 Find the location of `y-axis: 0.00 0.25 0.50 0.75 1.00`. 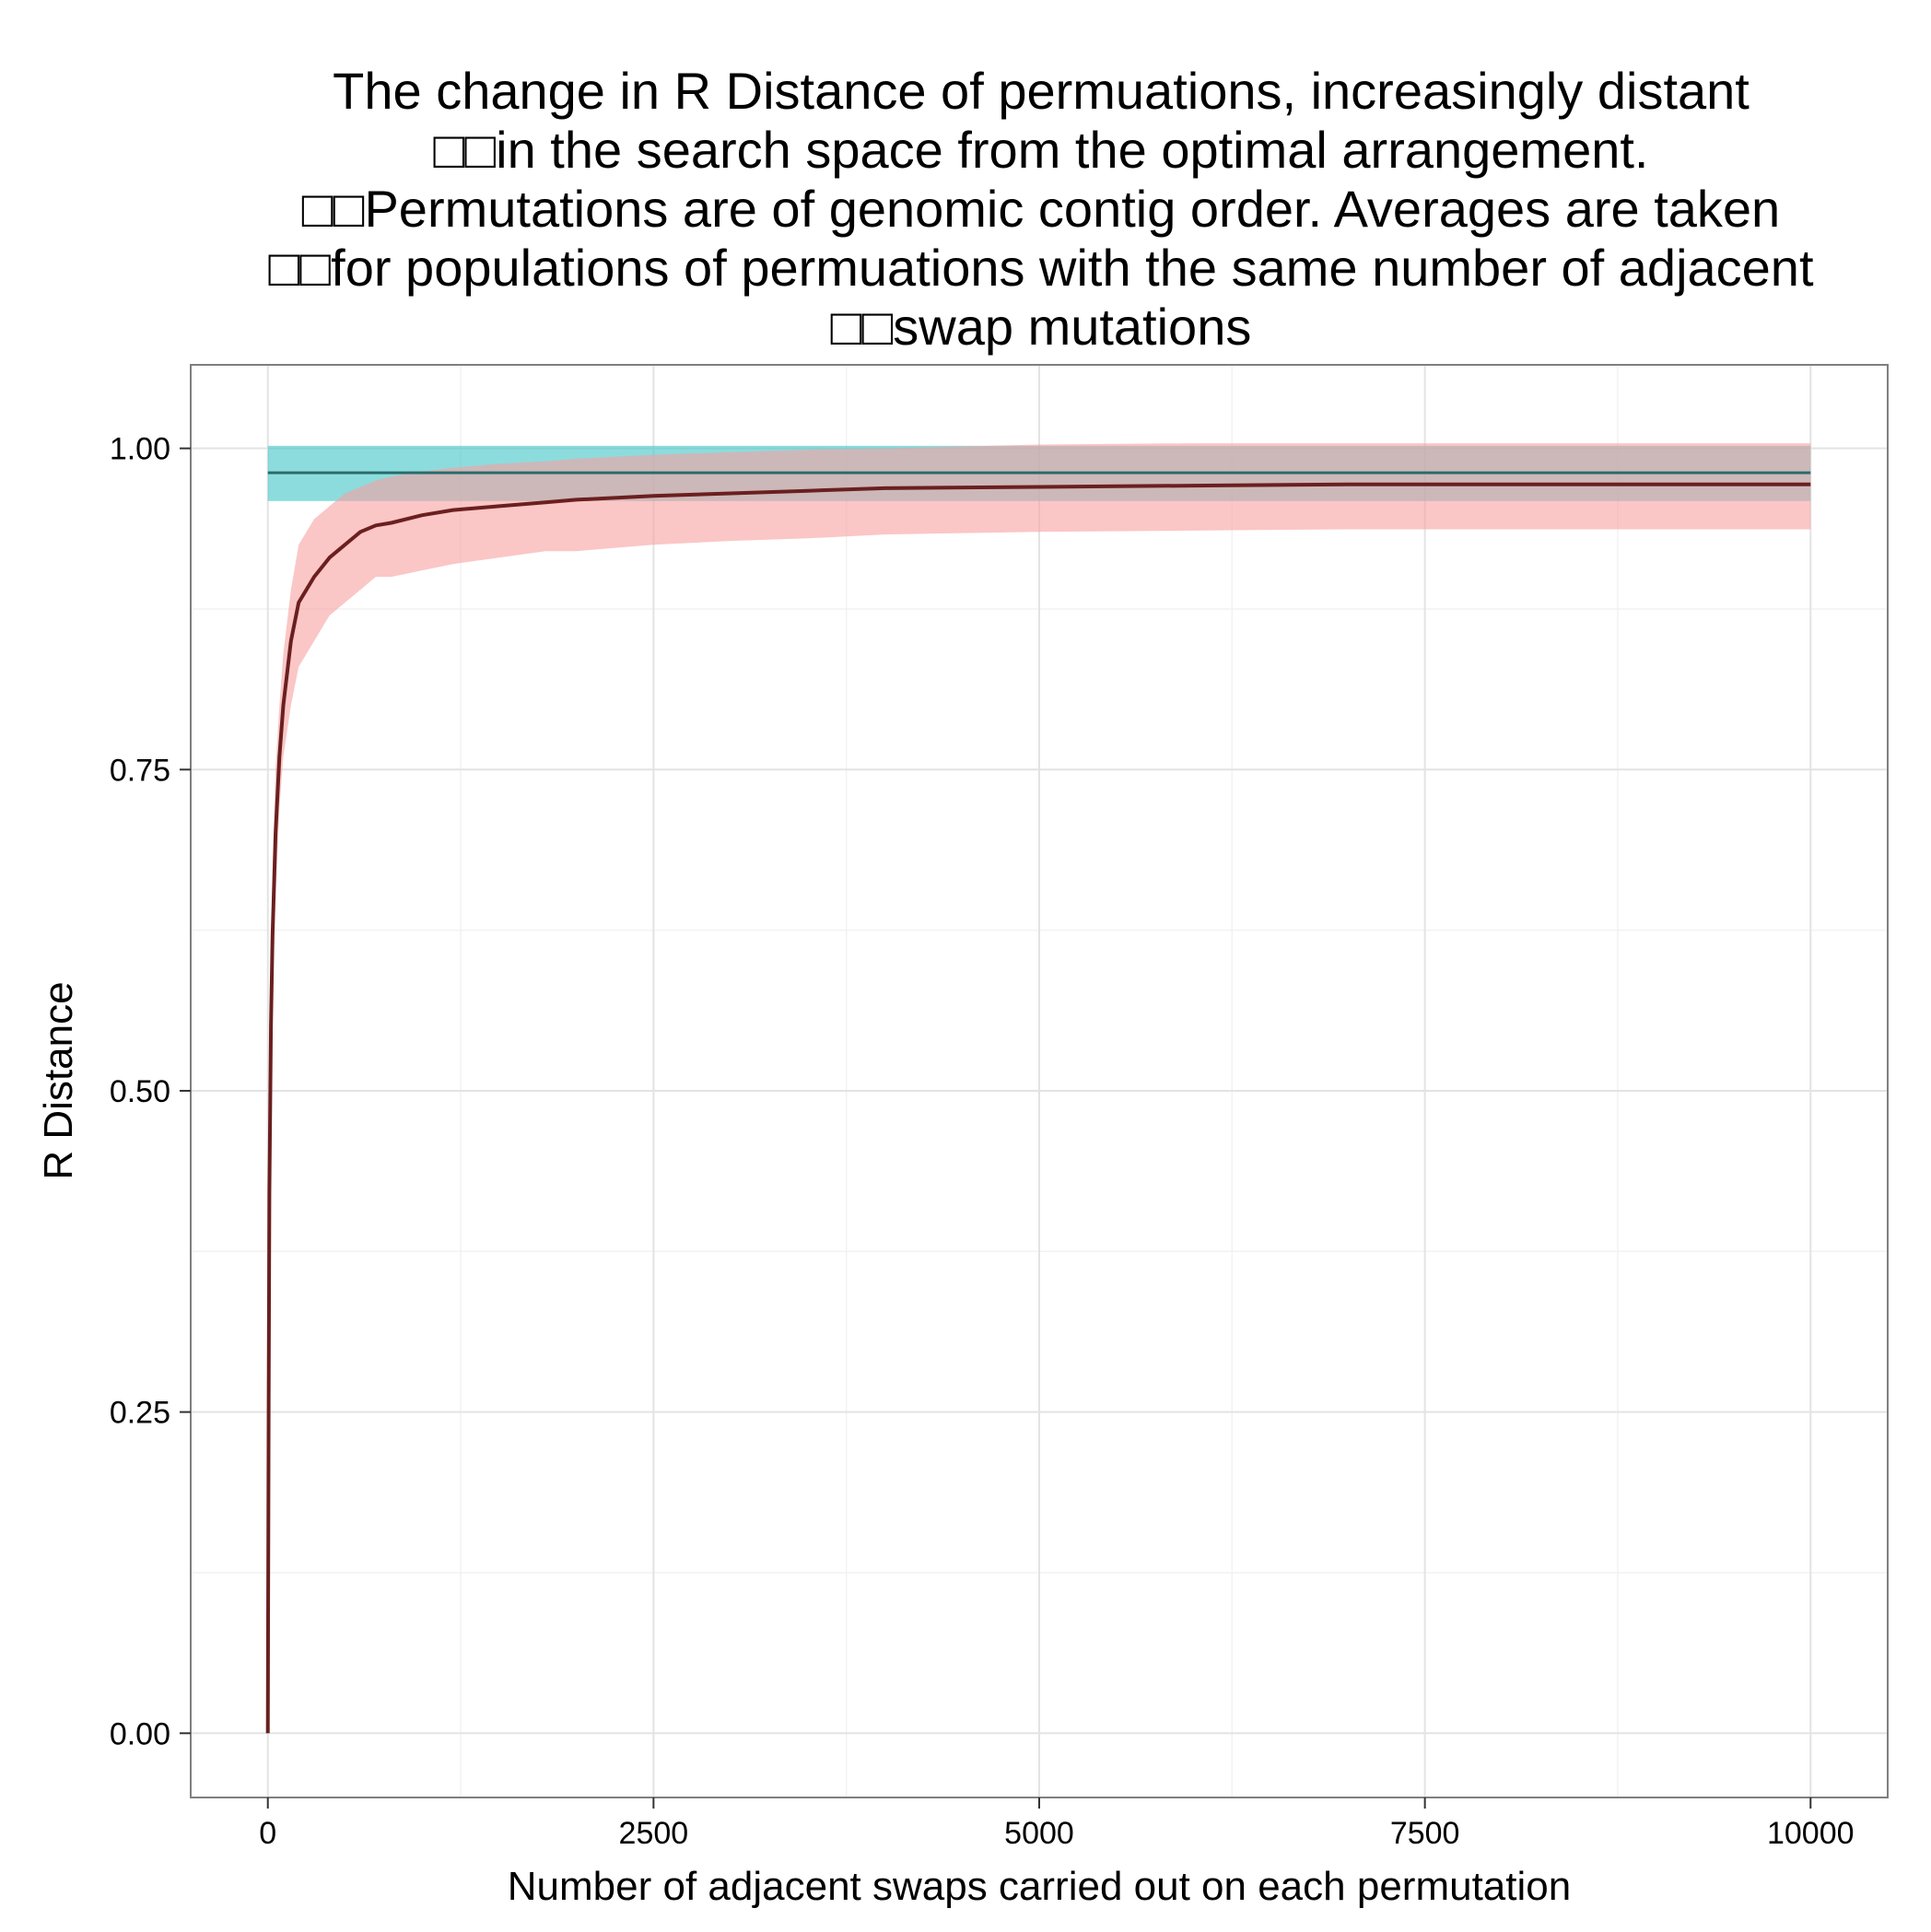

y-axis: 0.00 0.25 0.50 0.75 1.00 is located at coordinates (150, 1091).